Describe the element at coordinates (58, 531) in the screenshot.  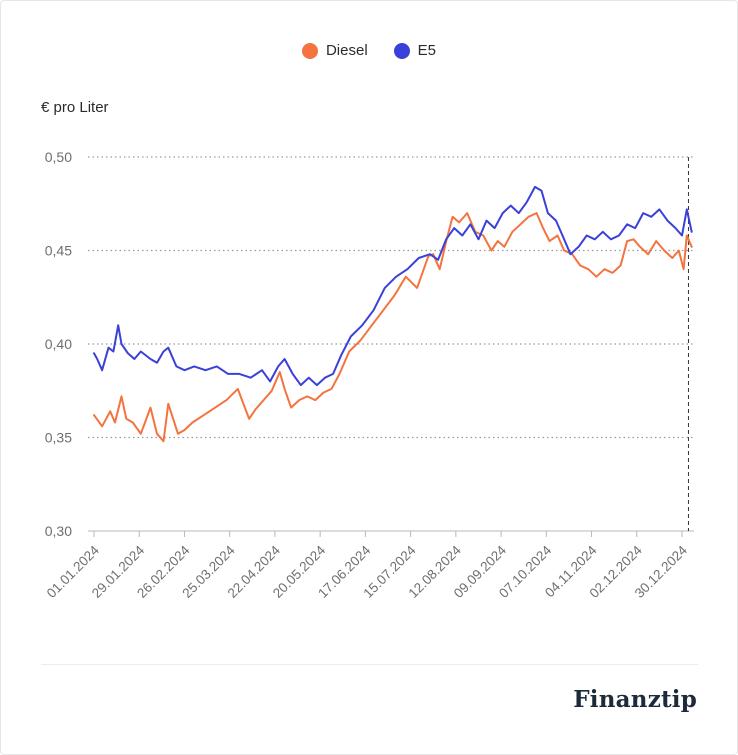
I see `y-tick-label: 0,30` at that location.